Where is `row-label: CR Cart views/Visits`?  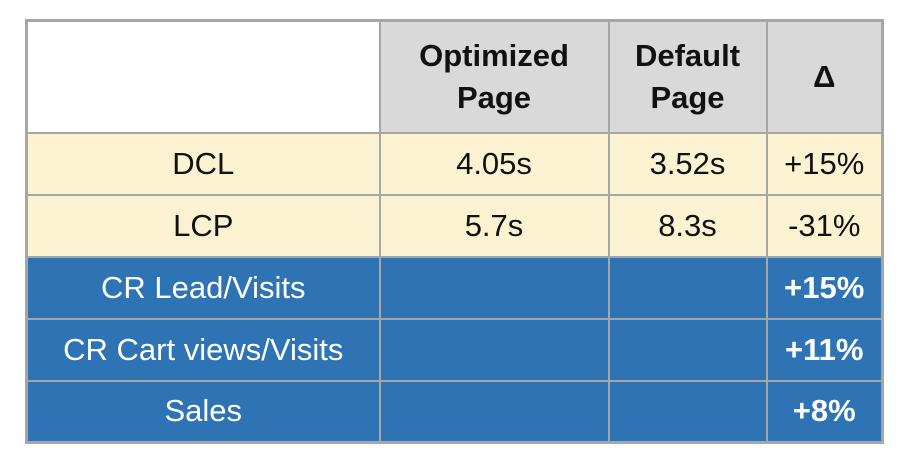
row-label: CR Cart views/Visits is located at coordinates (203, 349).